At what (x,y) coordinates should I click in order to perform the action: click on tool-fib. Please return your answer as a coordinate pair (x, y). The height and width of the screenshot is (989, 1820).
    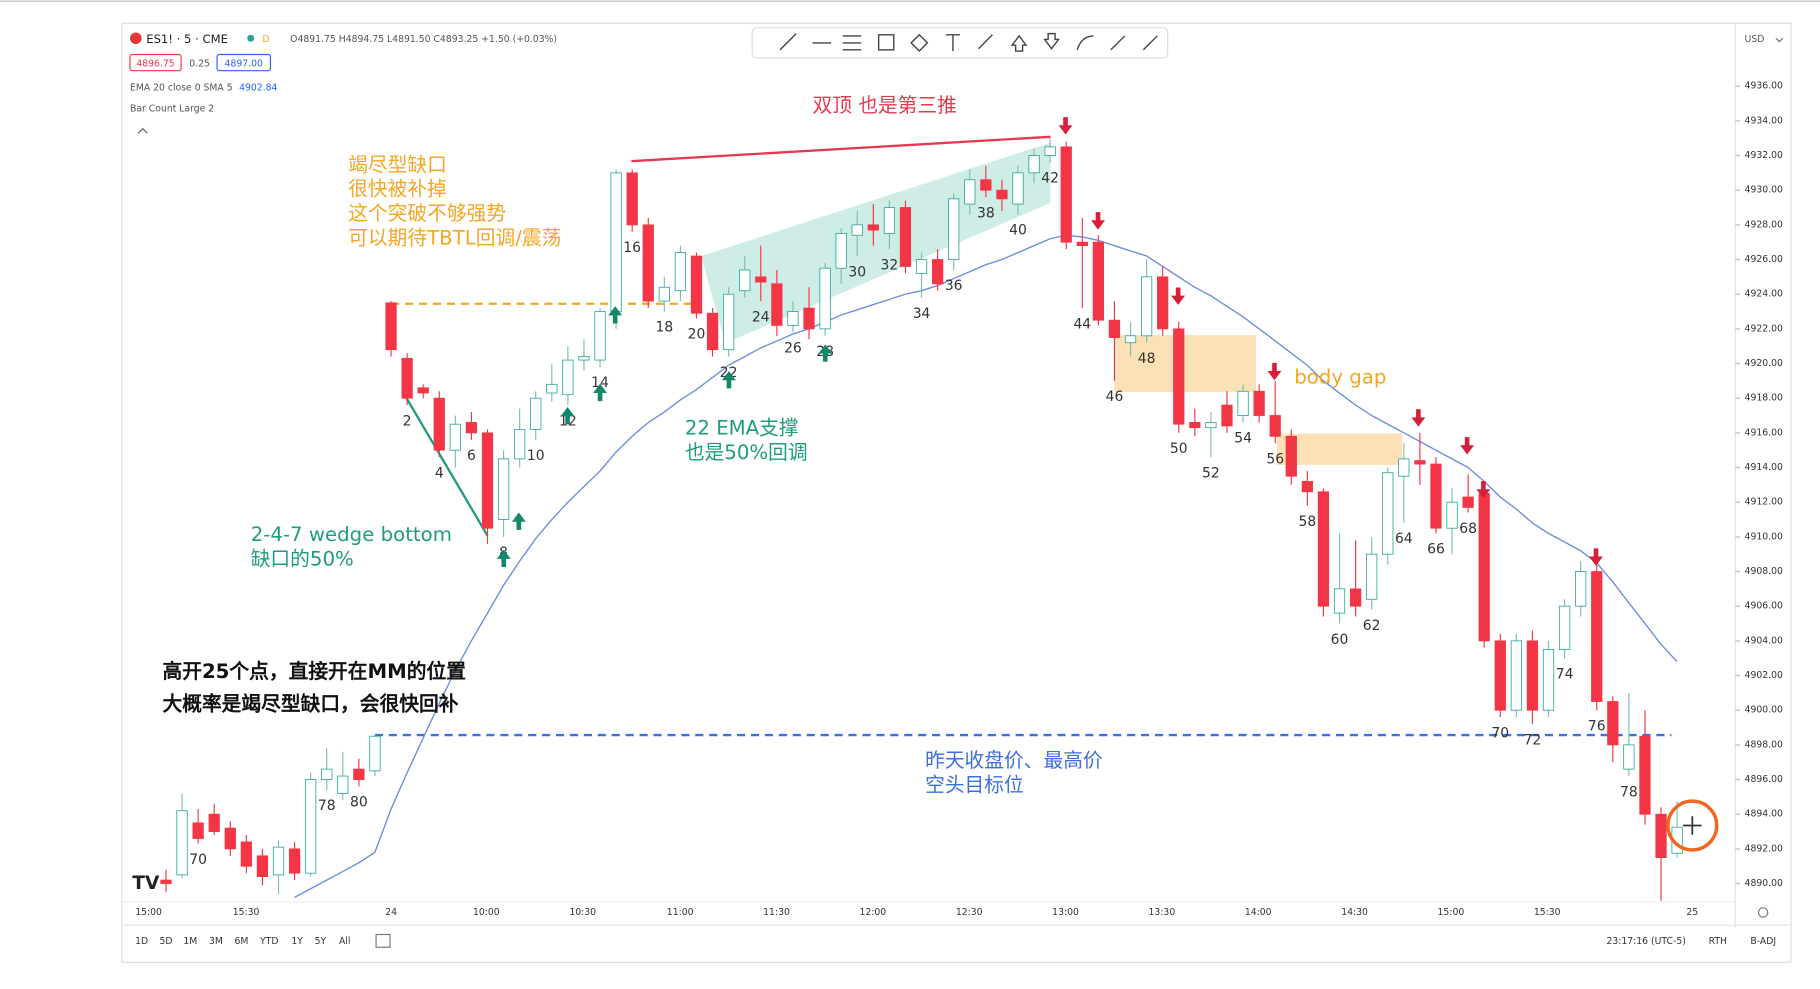
    Looking at the image, I should click on (852, 43).